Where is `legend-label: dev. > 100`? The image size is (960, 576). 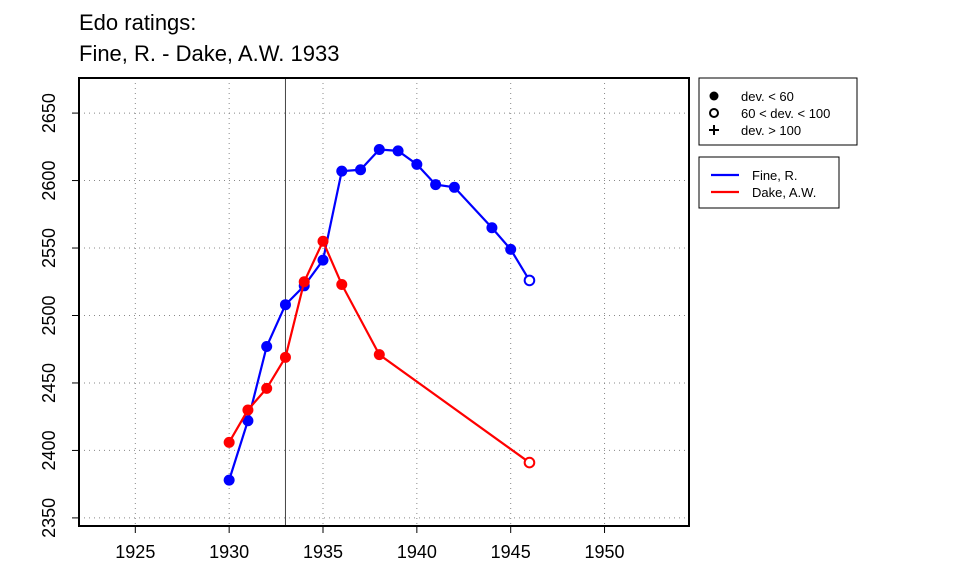 legend-label: dev. > 100 is located at coordinates (771, 130).